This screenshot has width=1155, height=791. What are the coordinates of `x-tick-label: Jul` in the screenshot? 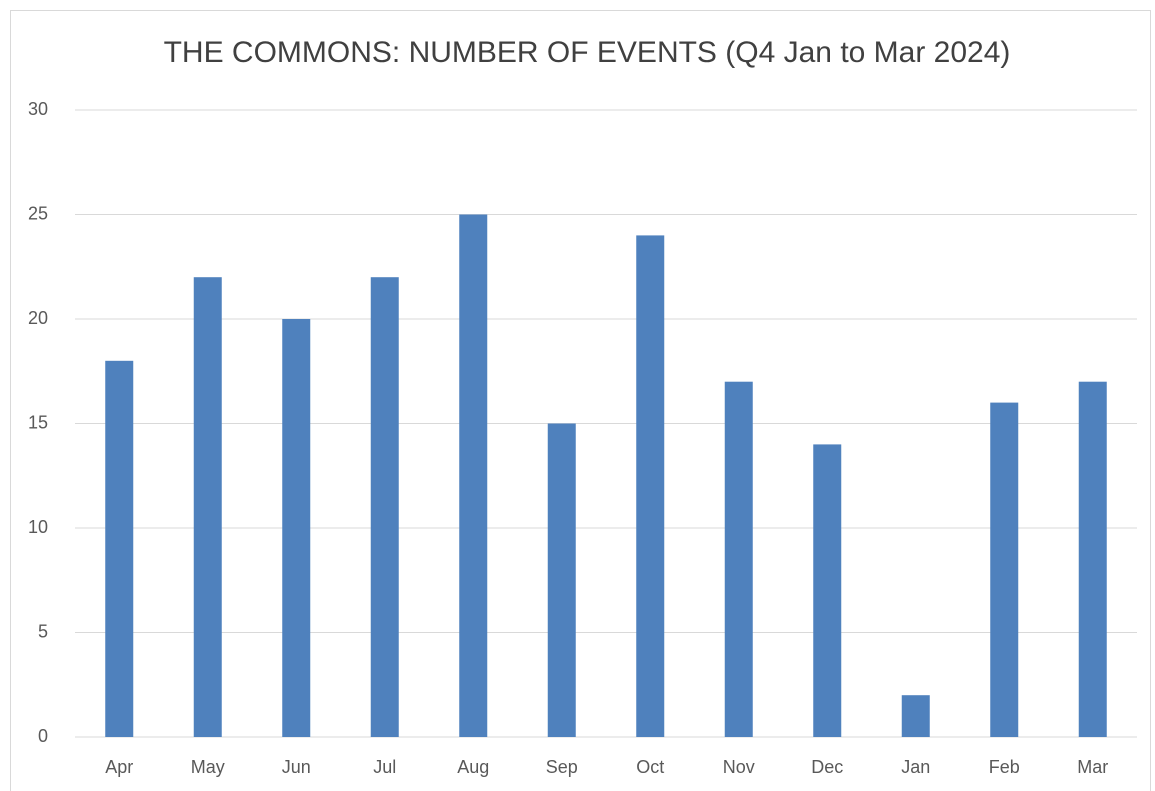 It's located at (384, 767).